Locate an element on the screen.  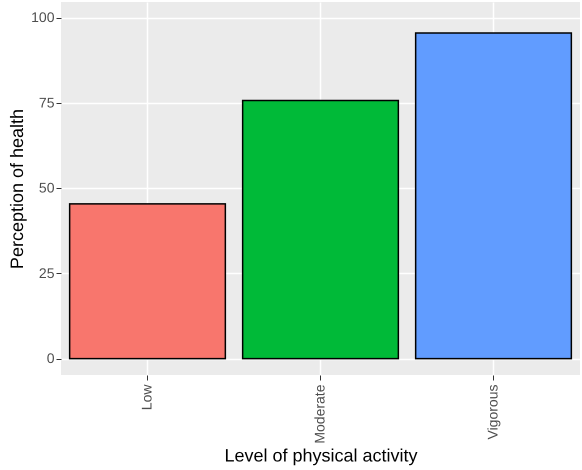
x-tick-label: Vigorous is located at coordinates (492, 412).